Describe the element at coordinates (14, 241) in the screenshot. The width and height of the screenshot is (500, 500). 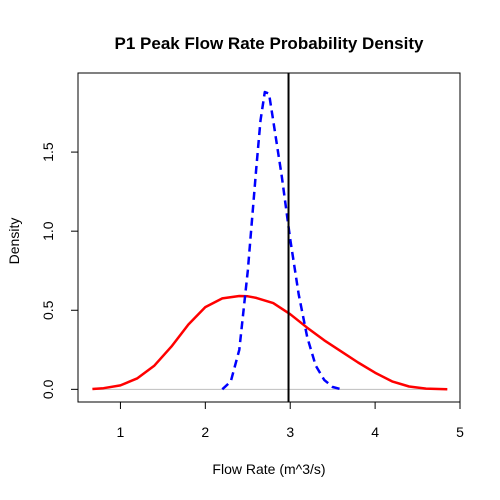
I see `y-axis-label: Density` at that location.